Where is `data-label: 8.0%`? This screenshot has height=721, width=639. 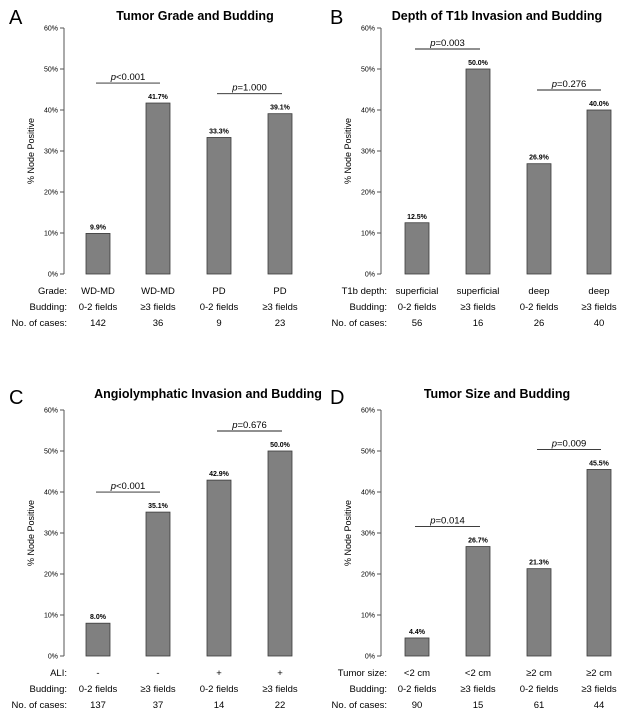 data-label: 8.0% is located at coordinates (98, 617).